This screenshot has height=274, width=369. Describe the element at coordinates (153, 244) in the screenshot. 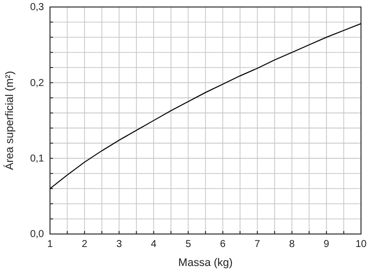

I see `x-tick-label: 4` at that location.